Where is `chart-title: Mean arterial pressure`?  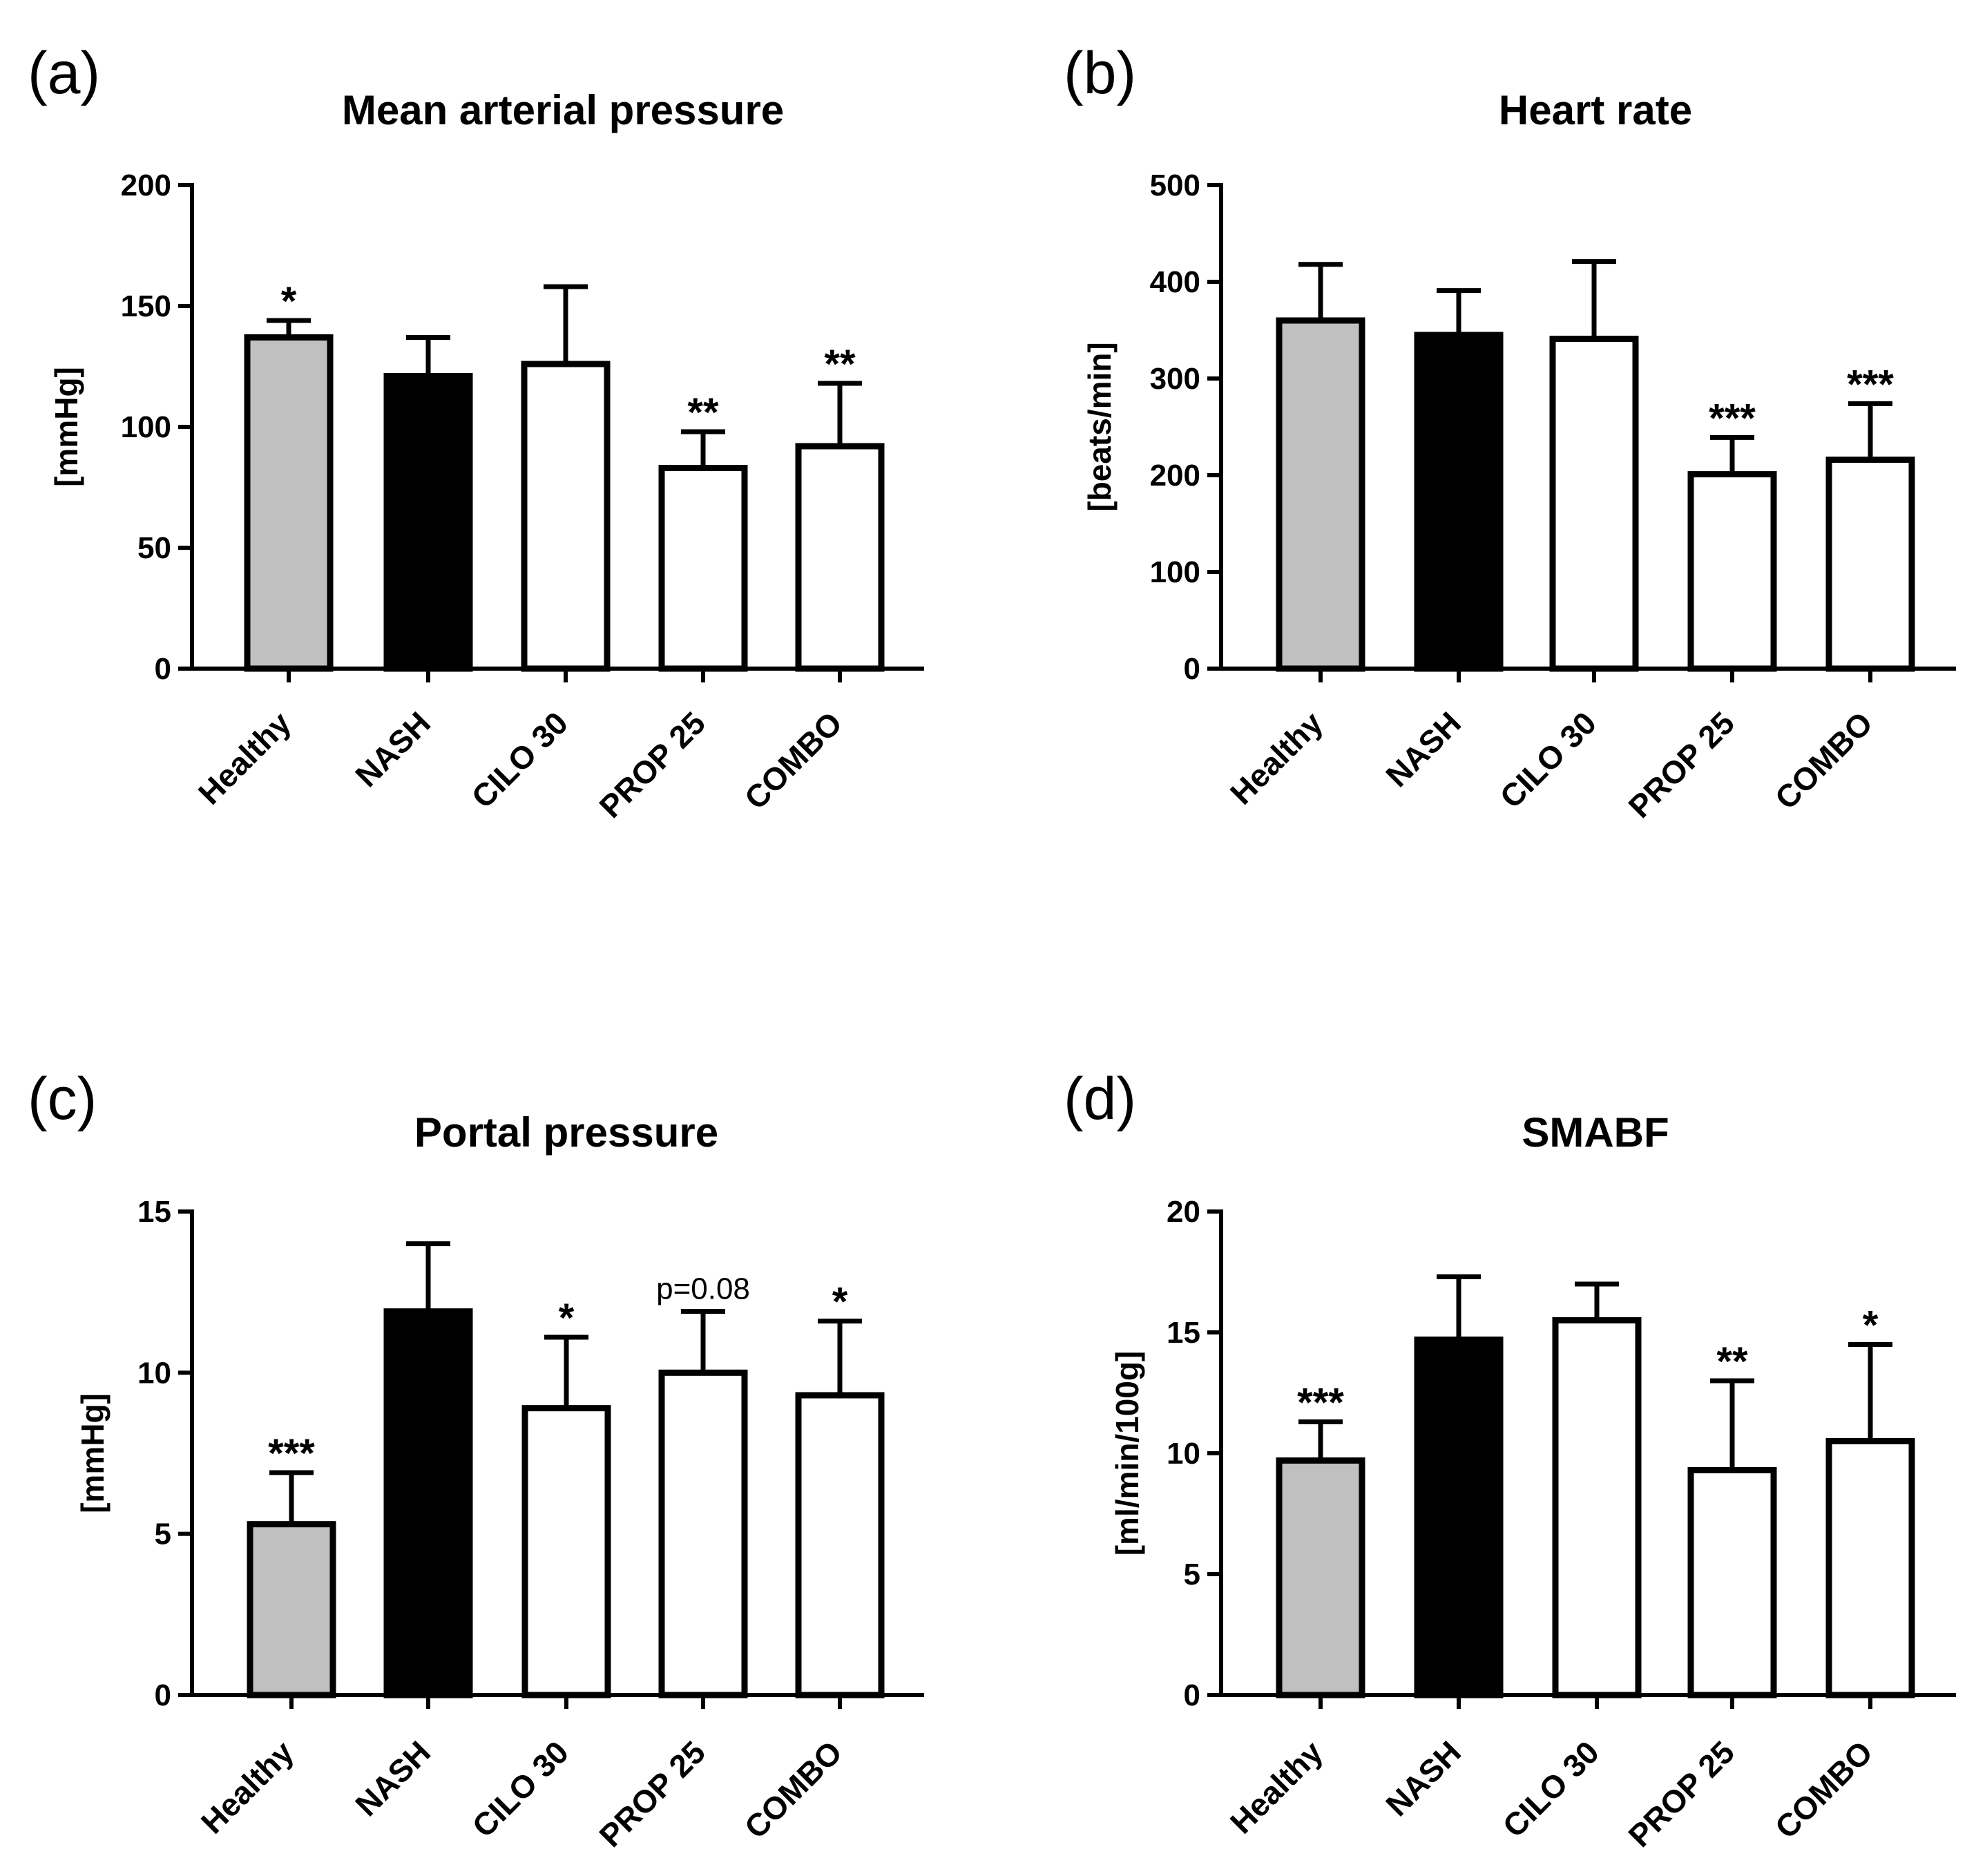
chart-title: Mean arterial pressure is located at coordinates (563, 110).